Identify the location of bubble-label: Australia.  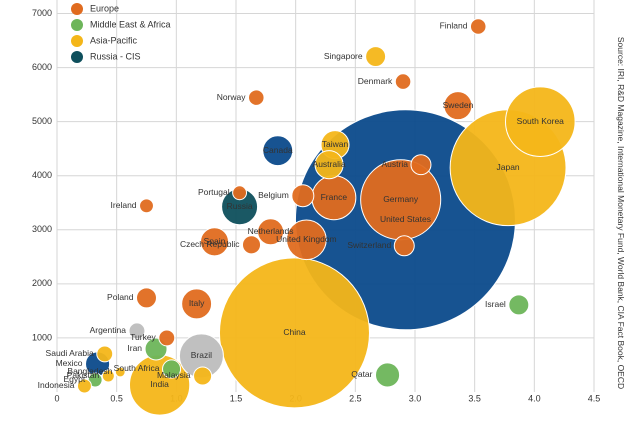
(329, 164).